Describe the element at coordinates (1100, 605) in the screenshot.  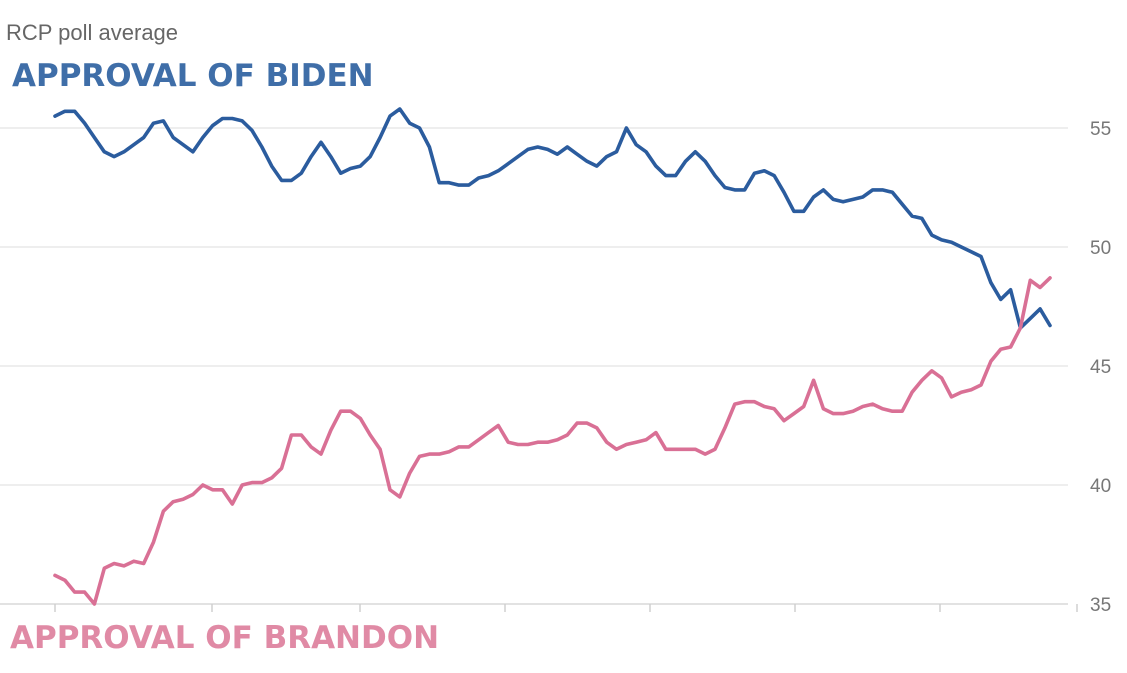
I see `y-tick-label-35: 35` at that location.